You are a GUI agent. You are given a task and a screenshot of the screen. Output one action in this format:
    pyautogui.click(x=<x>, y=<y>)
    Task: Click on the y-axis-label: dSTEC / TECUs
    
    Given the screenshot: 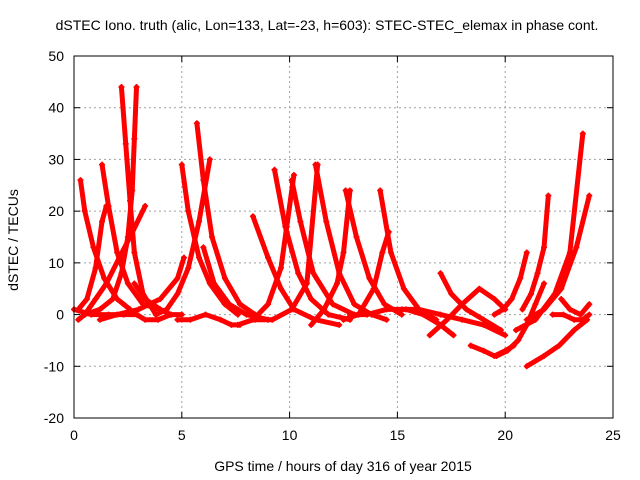 What is the action you would take?
    pyautogui.click(x=13, y=240)
    